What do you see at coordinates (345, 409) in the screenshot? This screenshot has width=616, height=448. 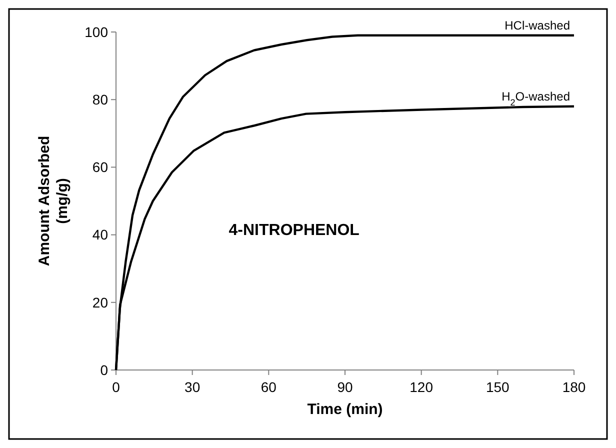 I see `x-axis-title: Time (min)` at bounding box center [345, 409].